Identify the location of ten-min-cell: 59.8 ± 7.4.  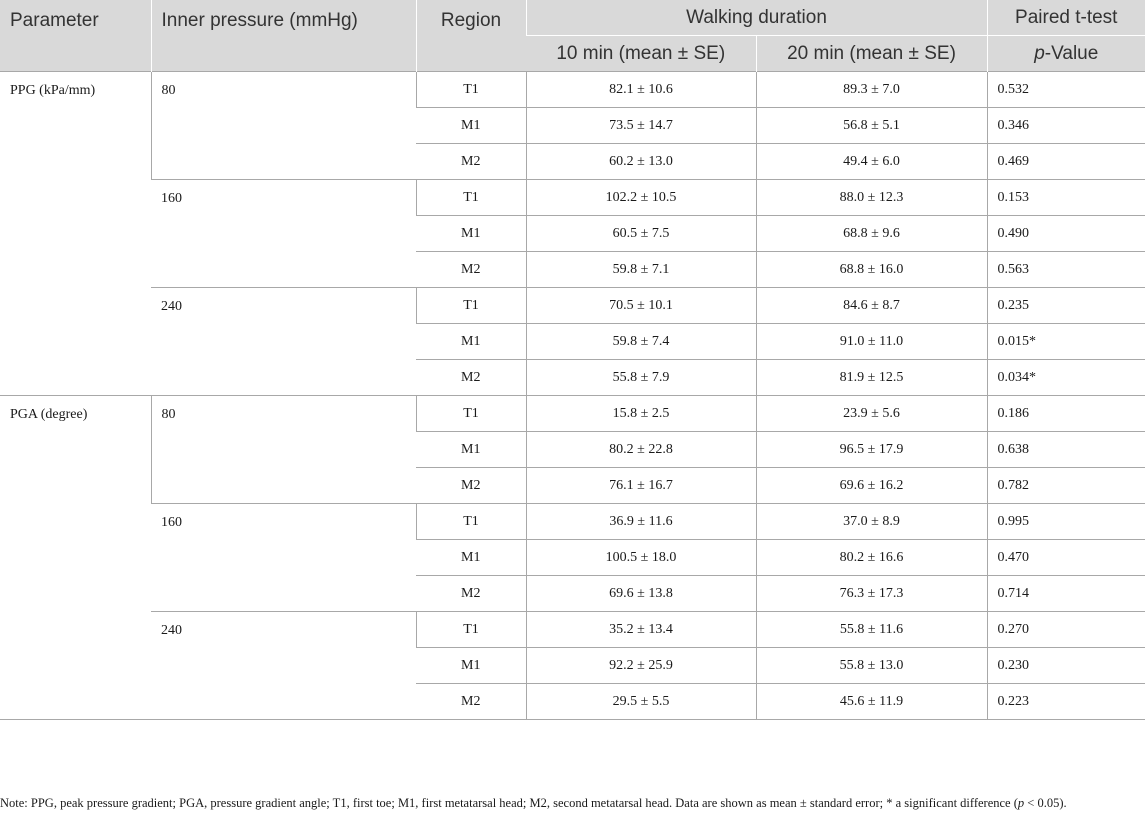
(640, 341).